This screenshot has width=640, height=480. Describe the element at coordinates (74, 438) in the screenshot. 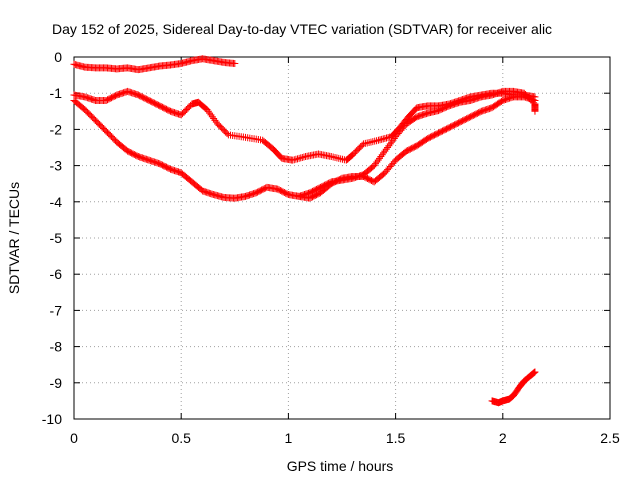

I see `x-tick-label: 0` at that location.